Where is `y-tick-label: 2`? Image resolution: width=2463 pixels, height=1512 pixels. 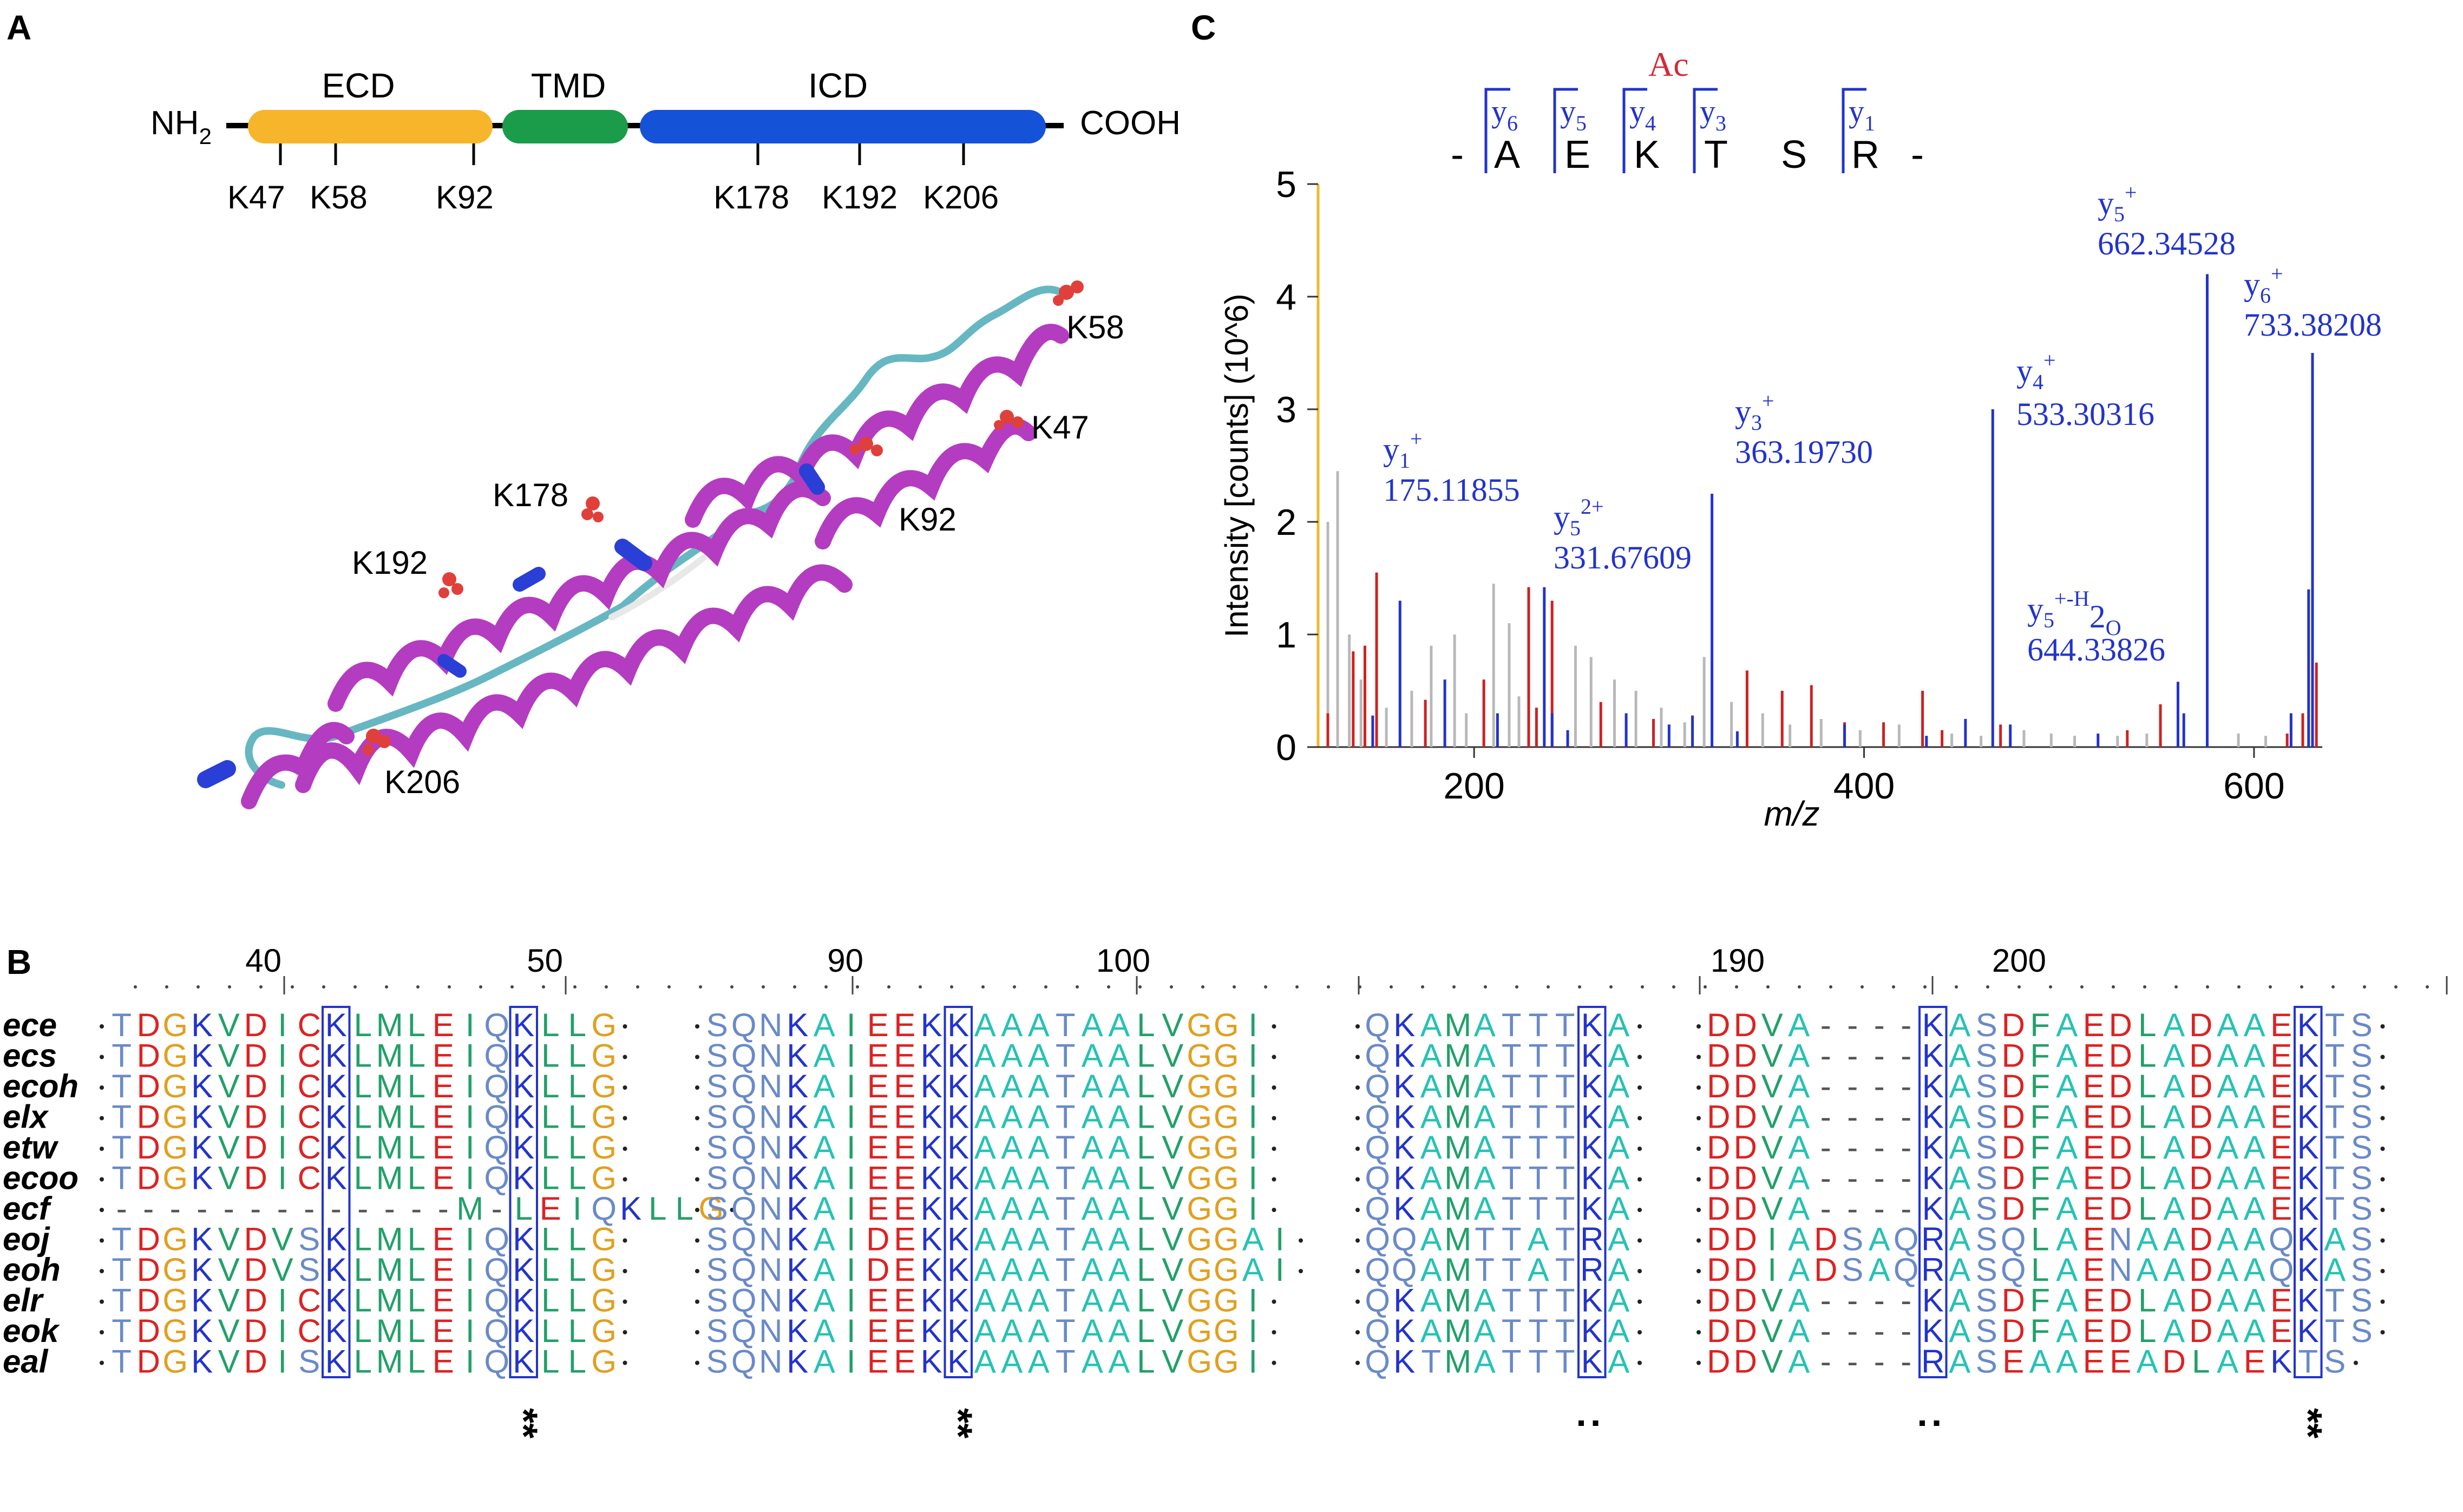
y-tick-label: 2 is located at coordinates (1286, 522).